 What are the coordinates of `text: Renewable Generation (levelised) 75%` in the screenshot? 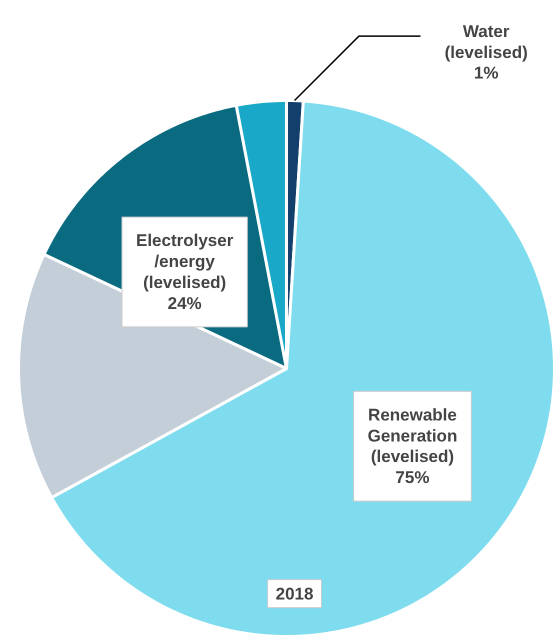 It's located at (413, 446).